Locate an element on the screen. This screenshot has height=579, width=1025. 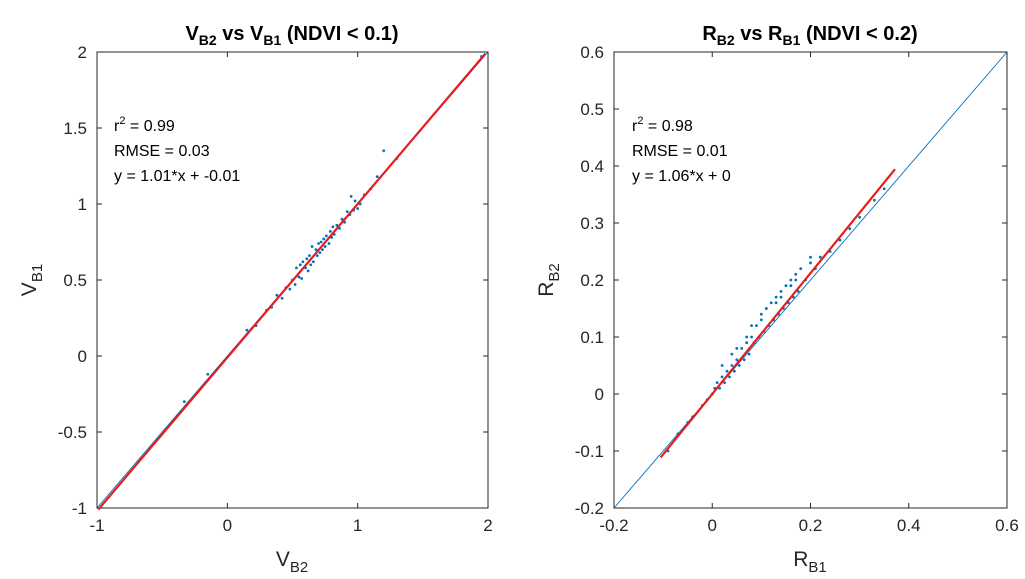
y-tick-label: 1.5 is located at coordinates (75, 128).